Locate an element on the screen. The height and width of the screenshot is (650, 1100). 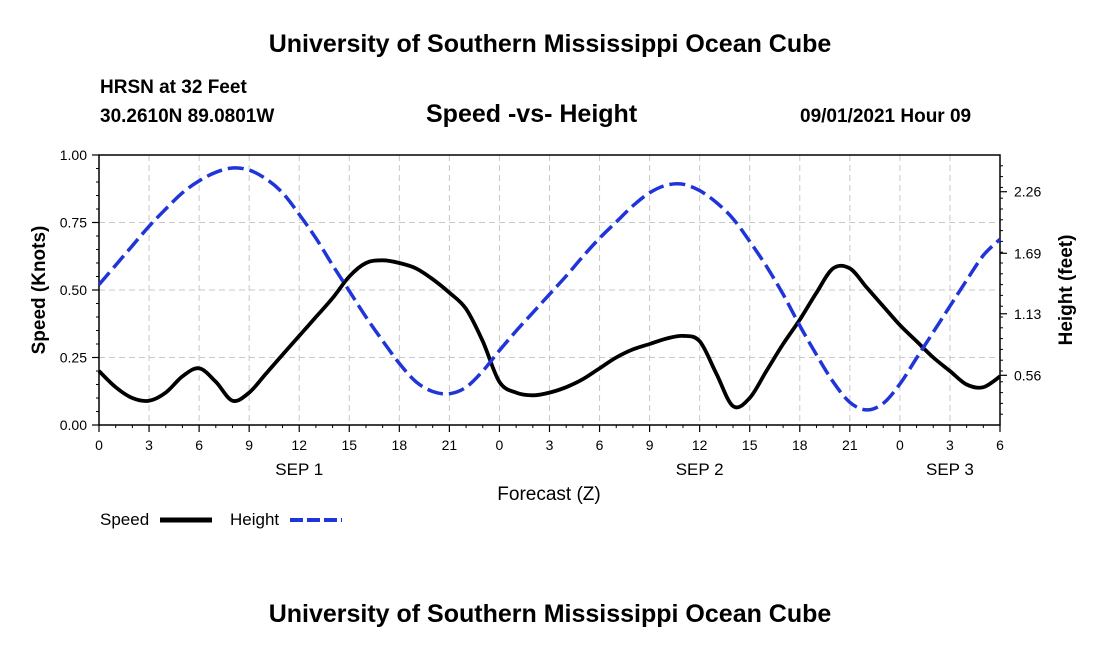
y-tick-label: 0.75 is located at coordinates (73, 223).